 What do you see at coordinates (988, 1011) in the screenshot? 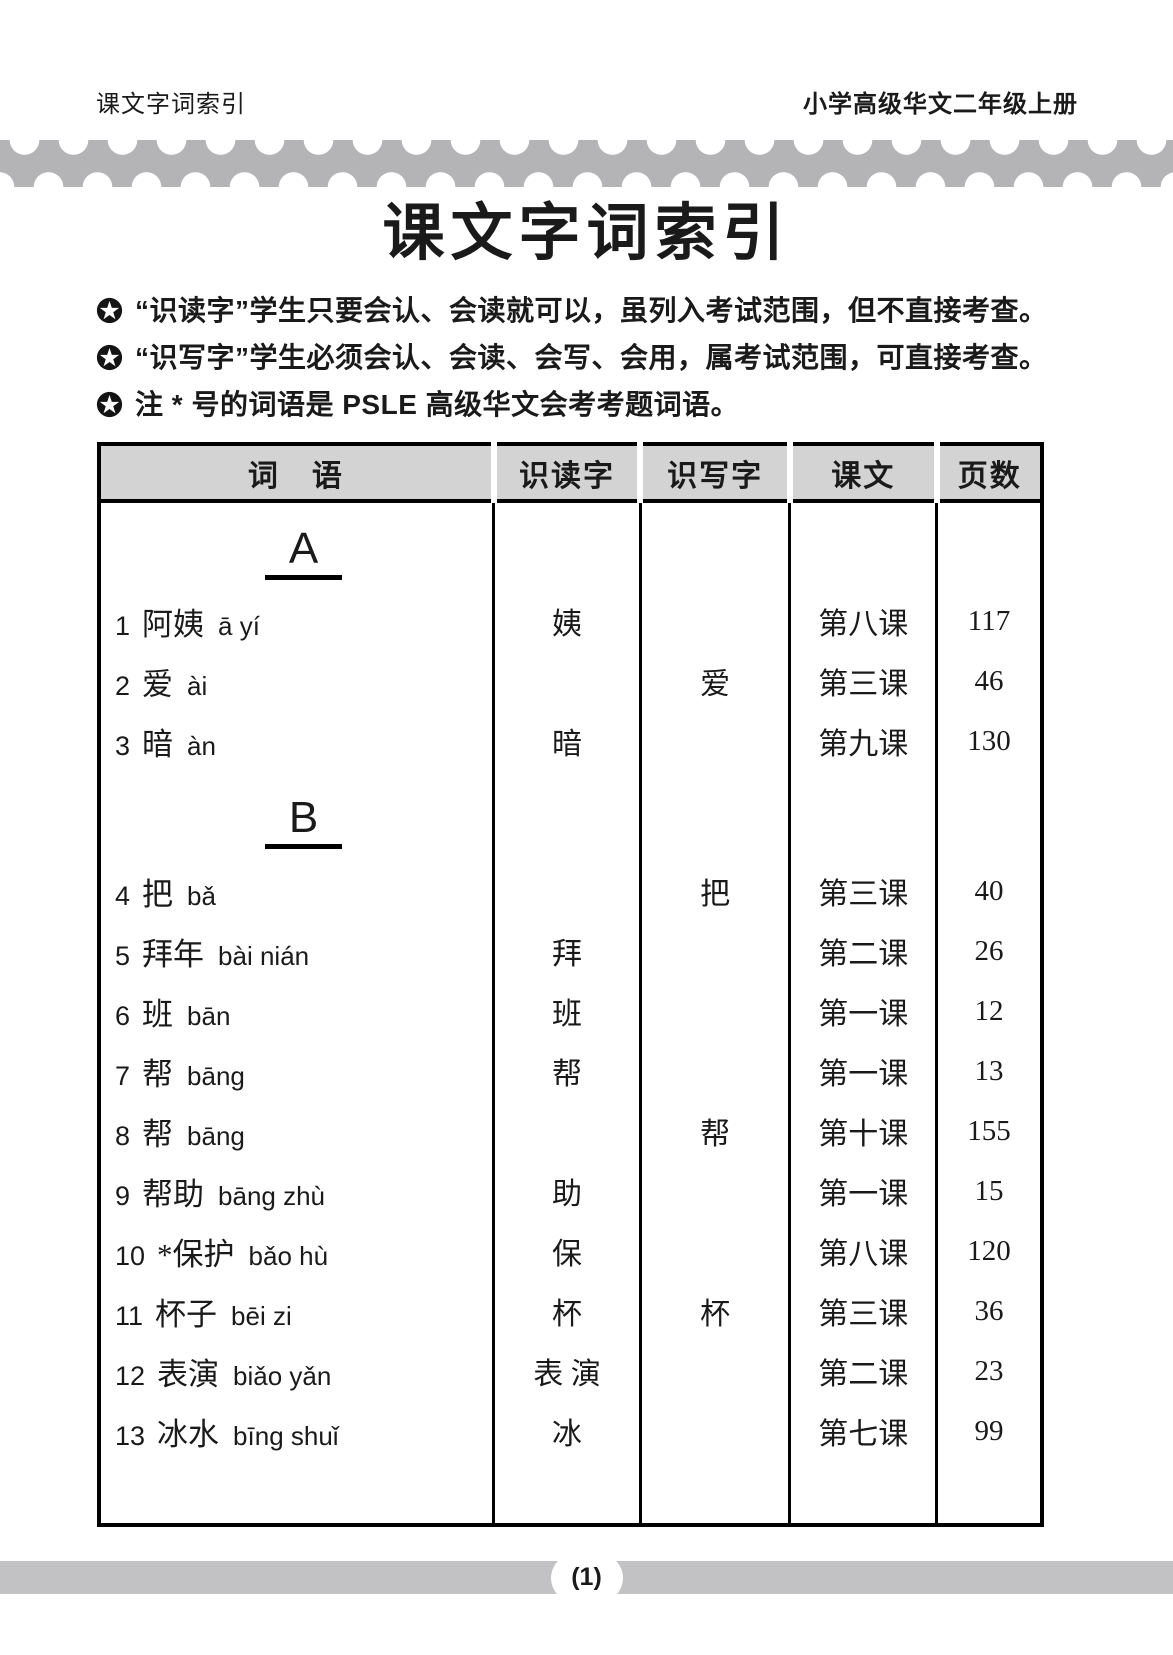
I see `page-cell: 12` at bounding box center [988, 1011].